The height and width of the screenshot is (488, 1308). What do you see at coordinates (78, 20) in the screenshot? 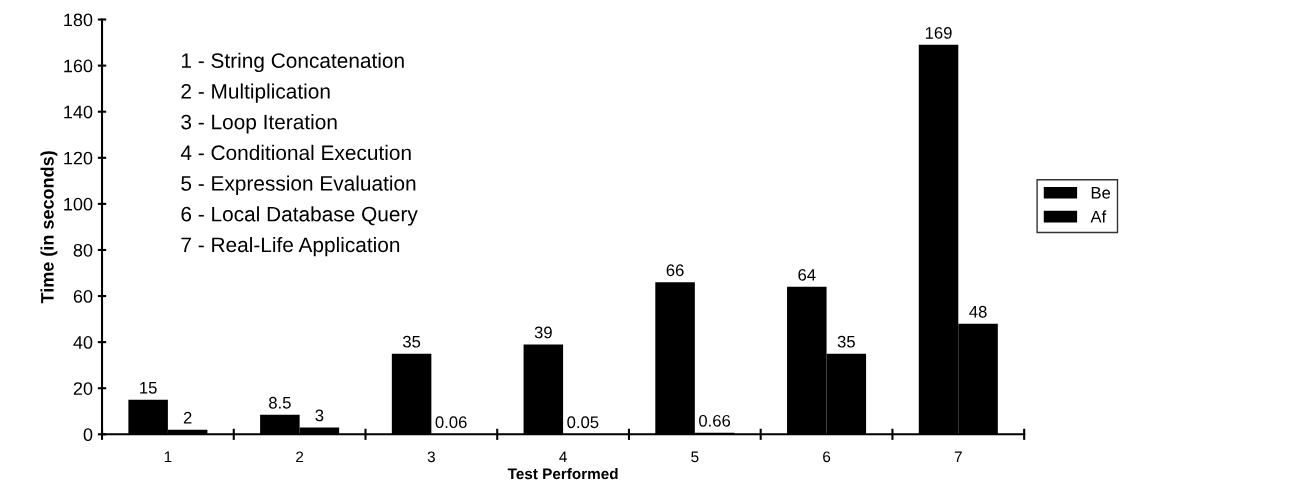
I see `y-tick-label: 180` at bounding box center [78, 20].